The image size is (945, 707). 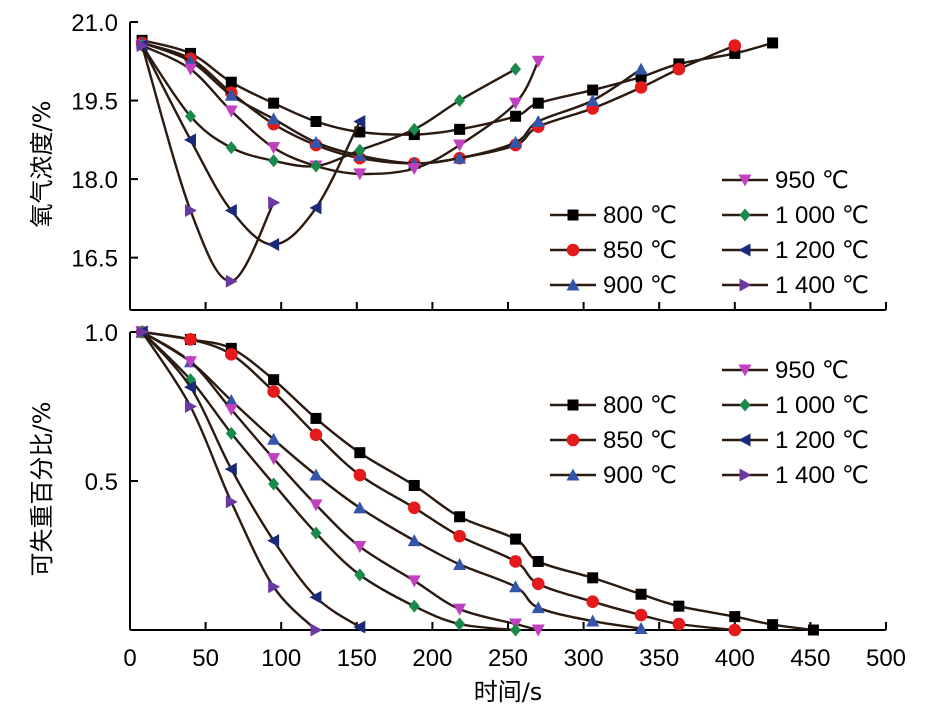 I want to click on x-axis-label: 时间/s, so click(x=508, y=692).